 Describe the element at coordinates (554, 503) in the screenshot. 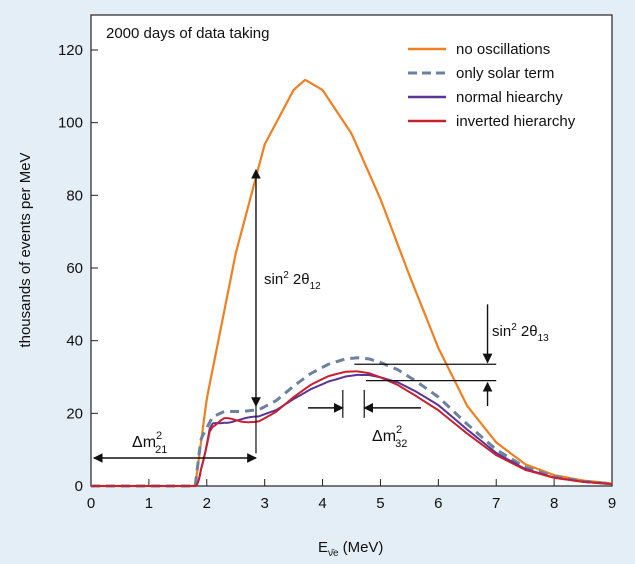

I see `x-tick-label: 8` at that location.